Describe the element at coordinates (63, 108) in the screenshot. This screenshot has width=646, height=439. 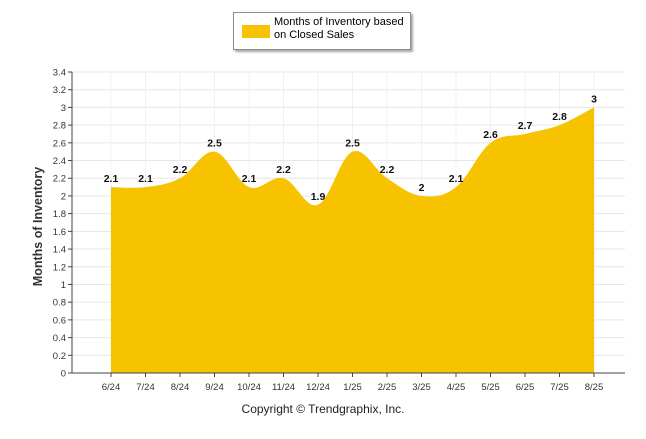
I see `y-tick-label: 3` at that location.